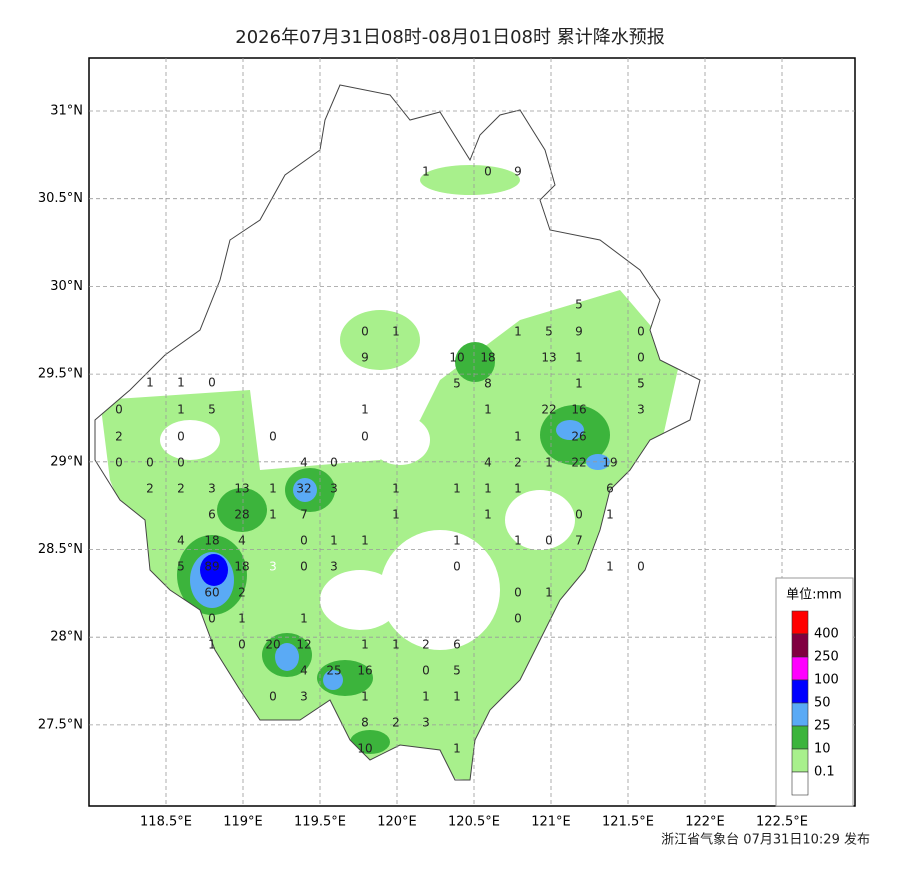 The height and width of the screenshot is (877, 900). What do you see at coordinates (66, 637) in the screenshot?
I see `lat-tick-label: 28°N` at bounding box center [66, 637].